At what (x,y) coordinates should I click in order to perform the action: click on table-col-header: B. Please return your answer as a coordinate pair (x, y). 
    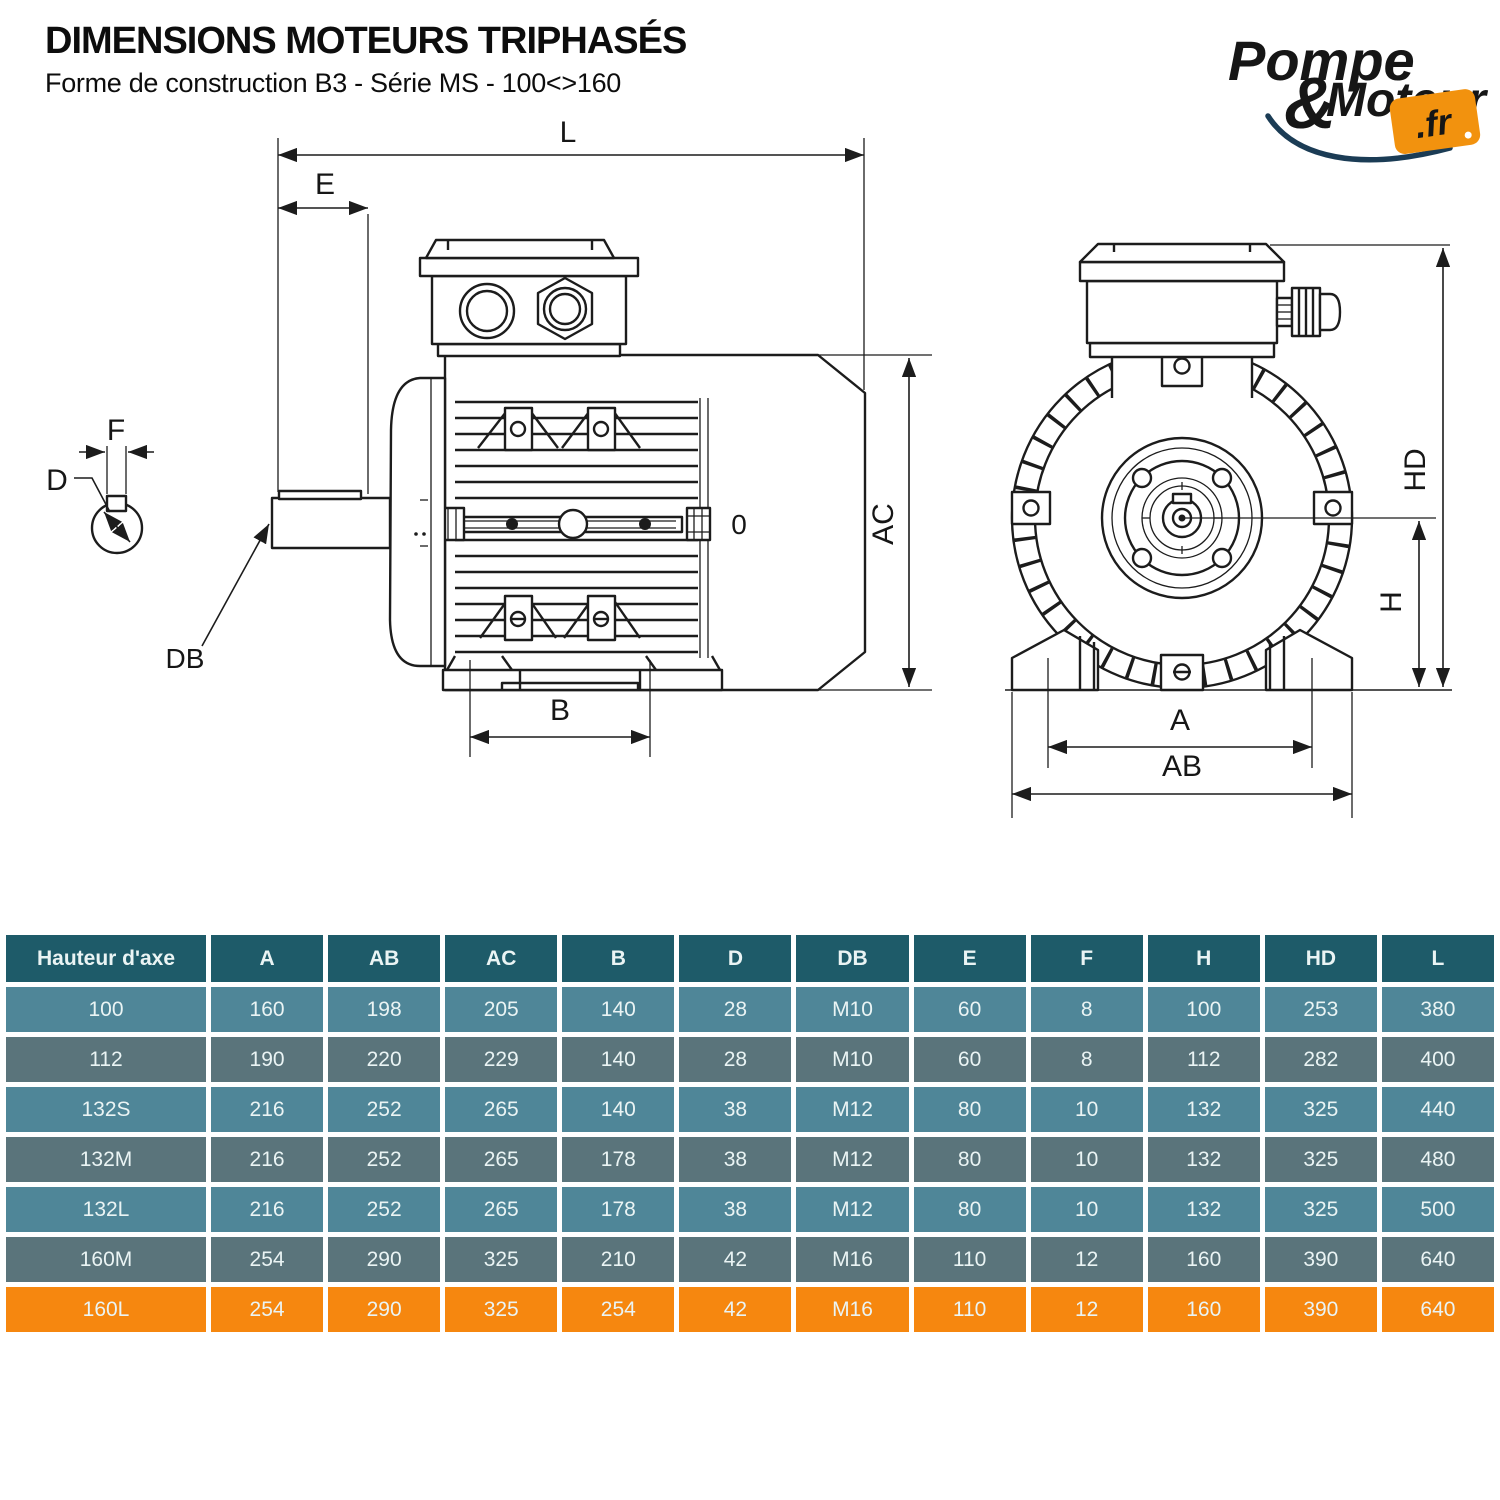
    Looking at the image, I should click on (618, 958).